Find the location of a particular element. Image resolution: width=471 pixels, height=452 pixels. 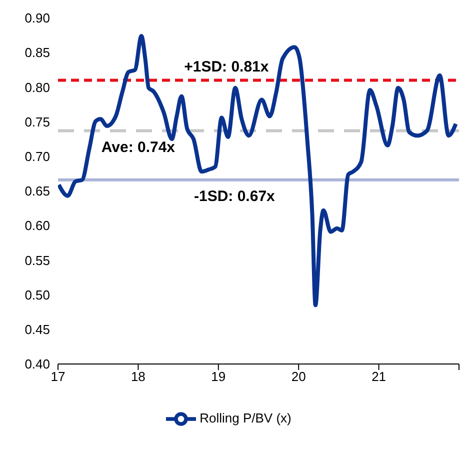

y-tick-label: 0.70 is located at coordinates (37, 156).